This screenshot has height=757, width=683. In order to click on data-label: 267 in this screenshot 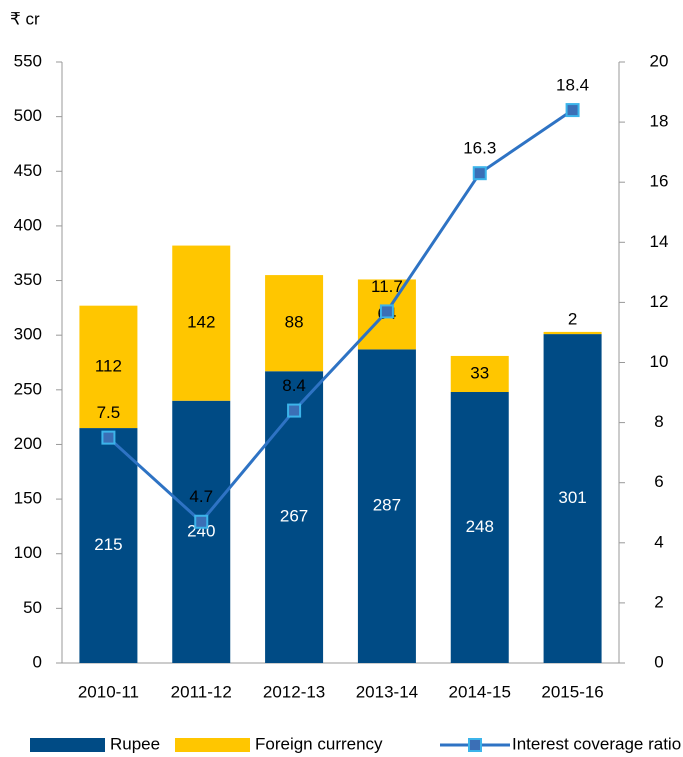, I will do `click(294, 516)`.